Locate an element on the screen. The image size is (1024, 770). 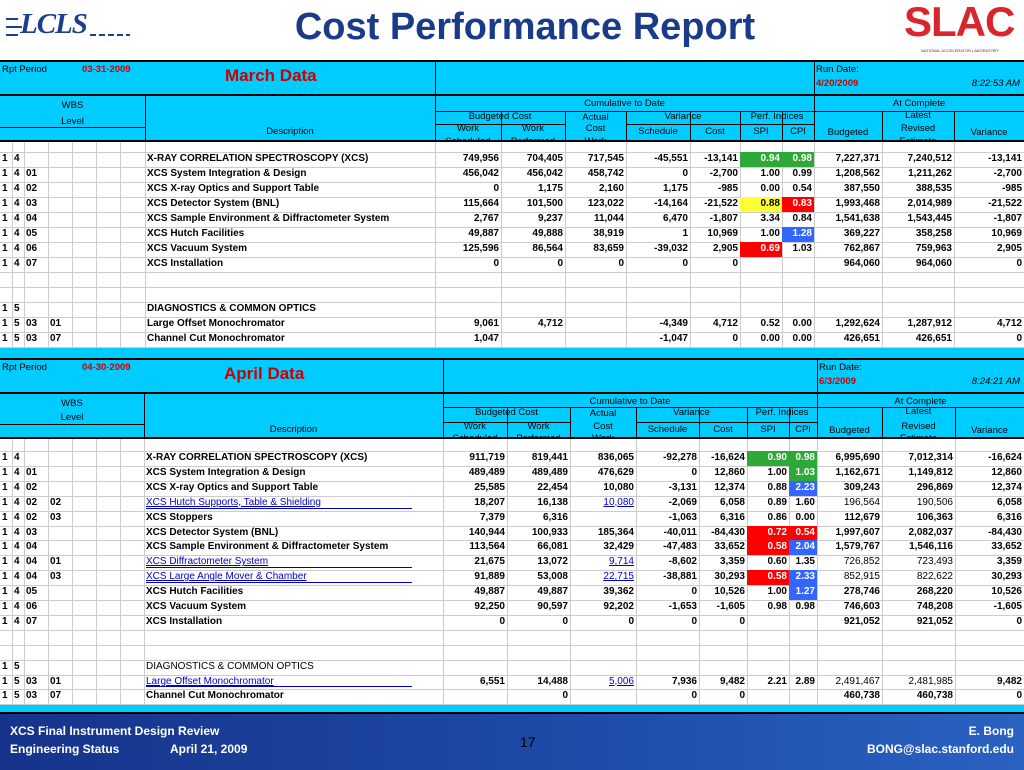
footer-status: Engineering Status is located at coordinates (65, 749).